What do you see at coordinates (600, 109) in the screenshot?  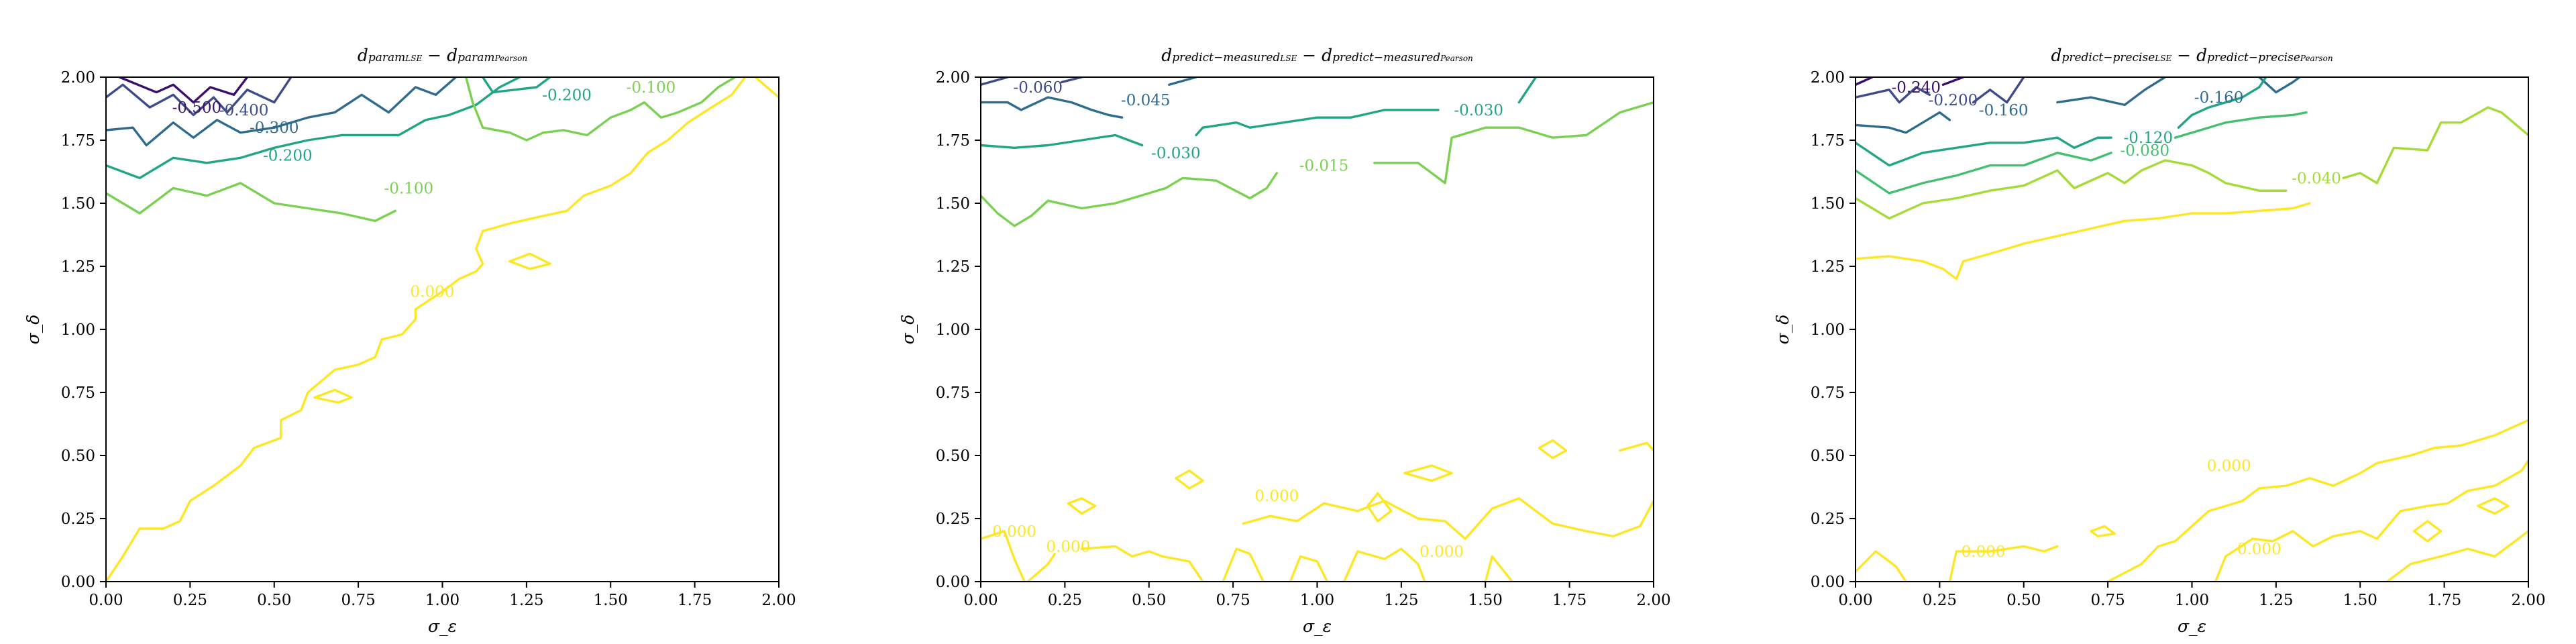 I see `contour-line--0.100-2` at bounding box center [600, 109].